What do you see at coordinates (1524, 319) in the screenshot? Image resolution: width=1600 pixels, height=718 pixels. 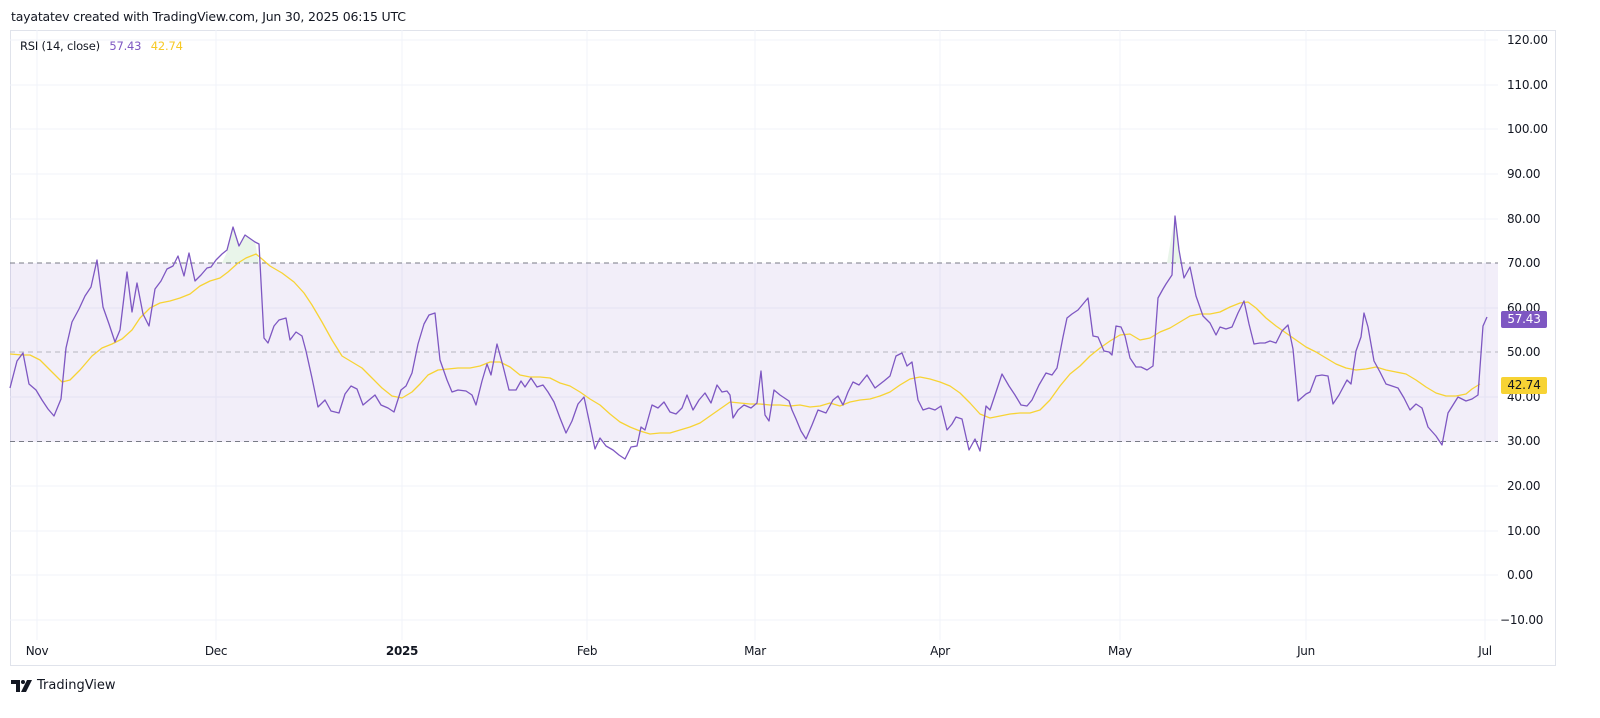 I see `rsi-last-value-badge: 57.43` at bounding box center [1524, 319].